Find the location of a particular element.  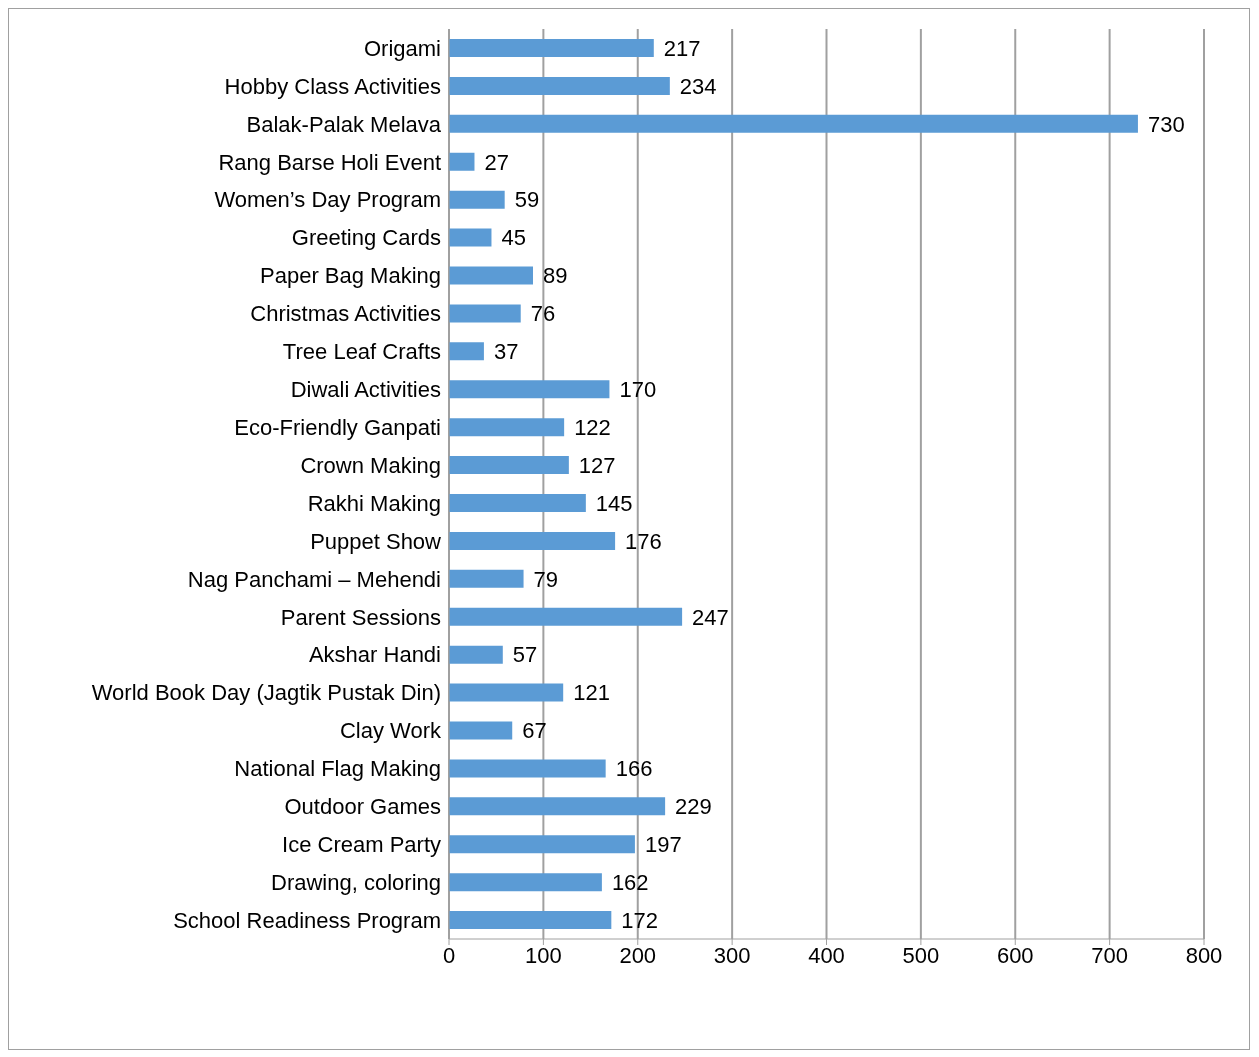

data-label: 730 is located at coordinates (1166, 124).